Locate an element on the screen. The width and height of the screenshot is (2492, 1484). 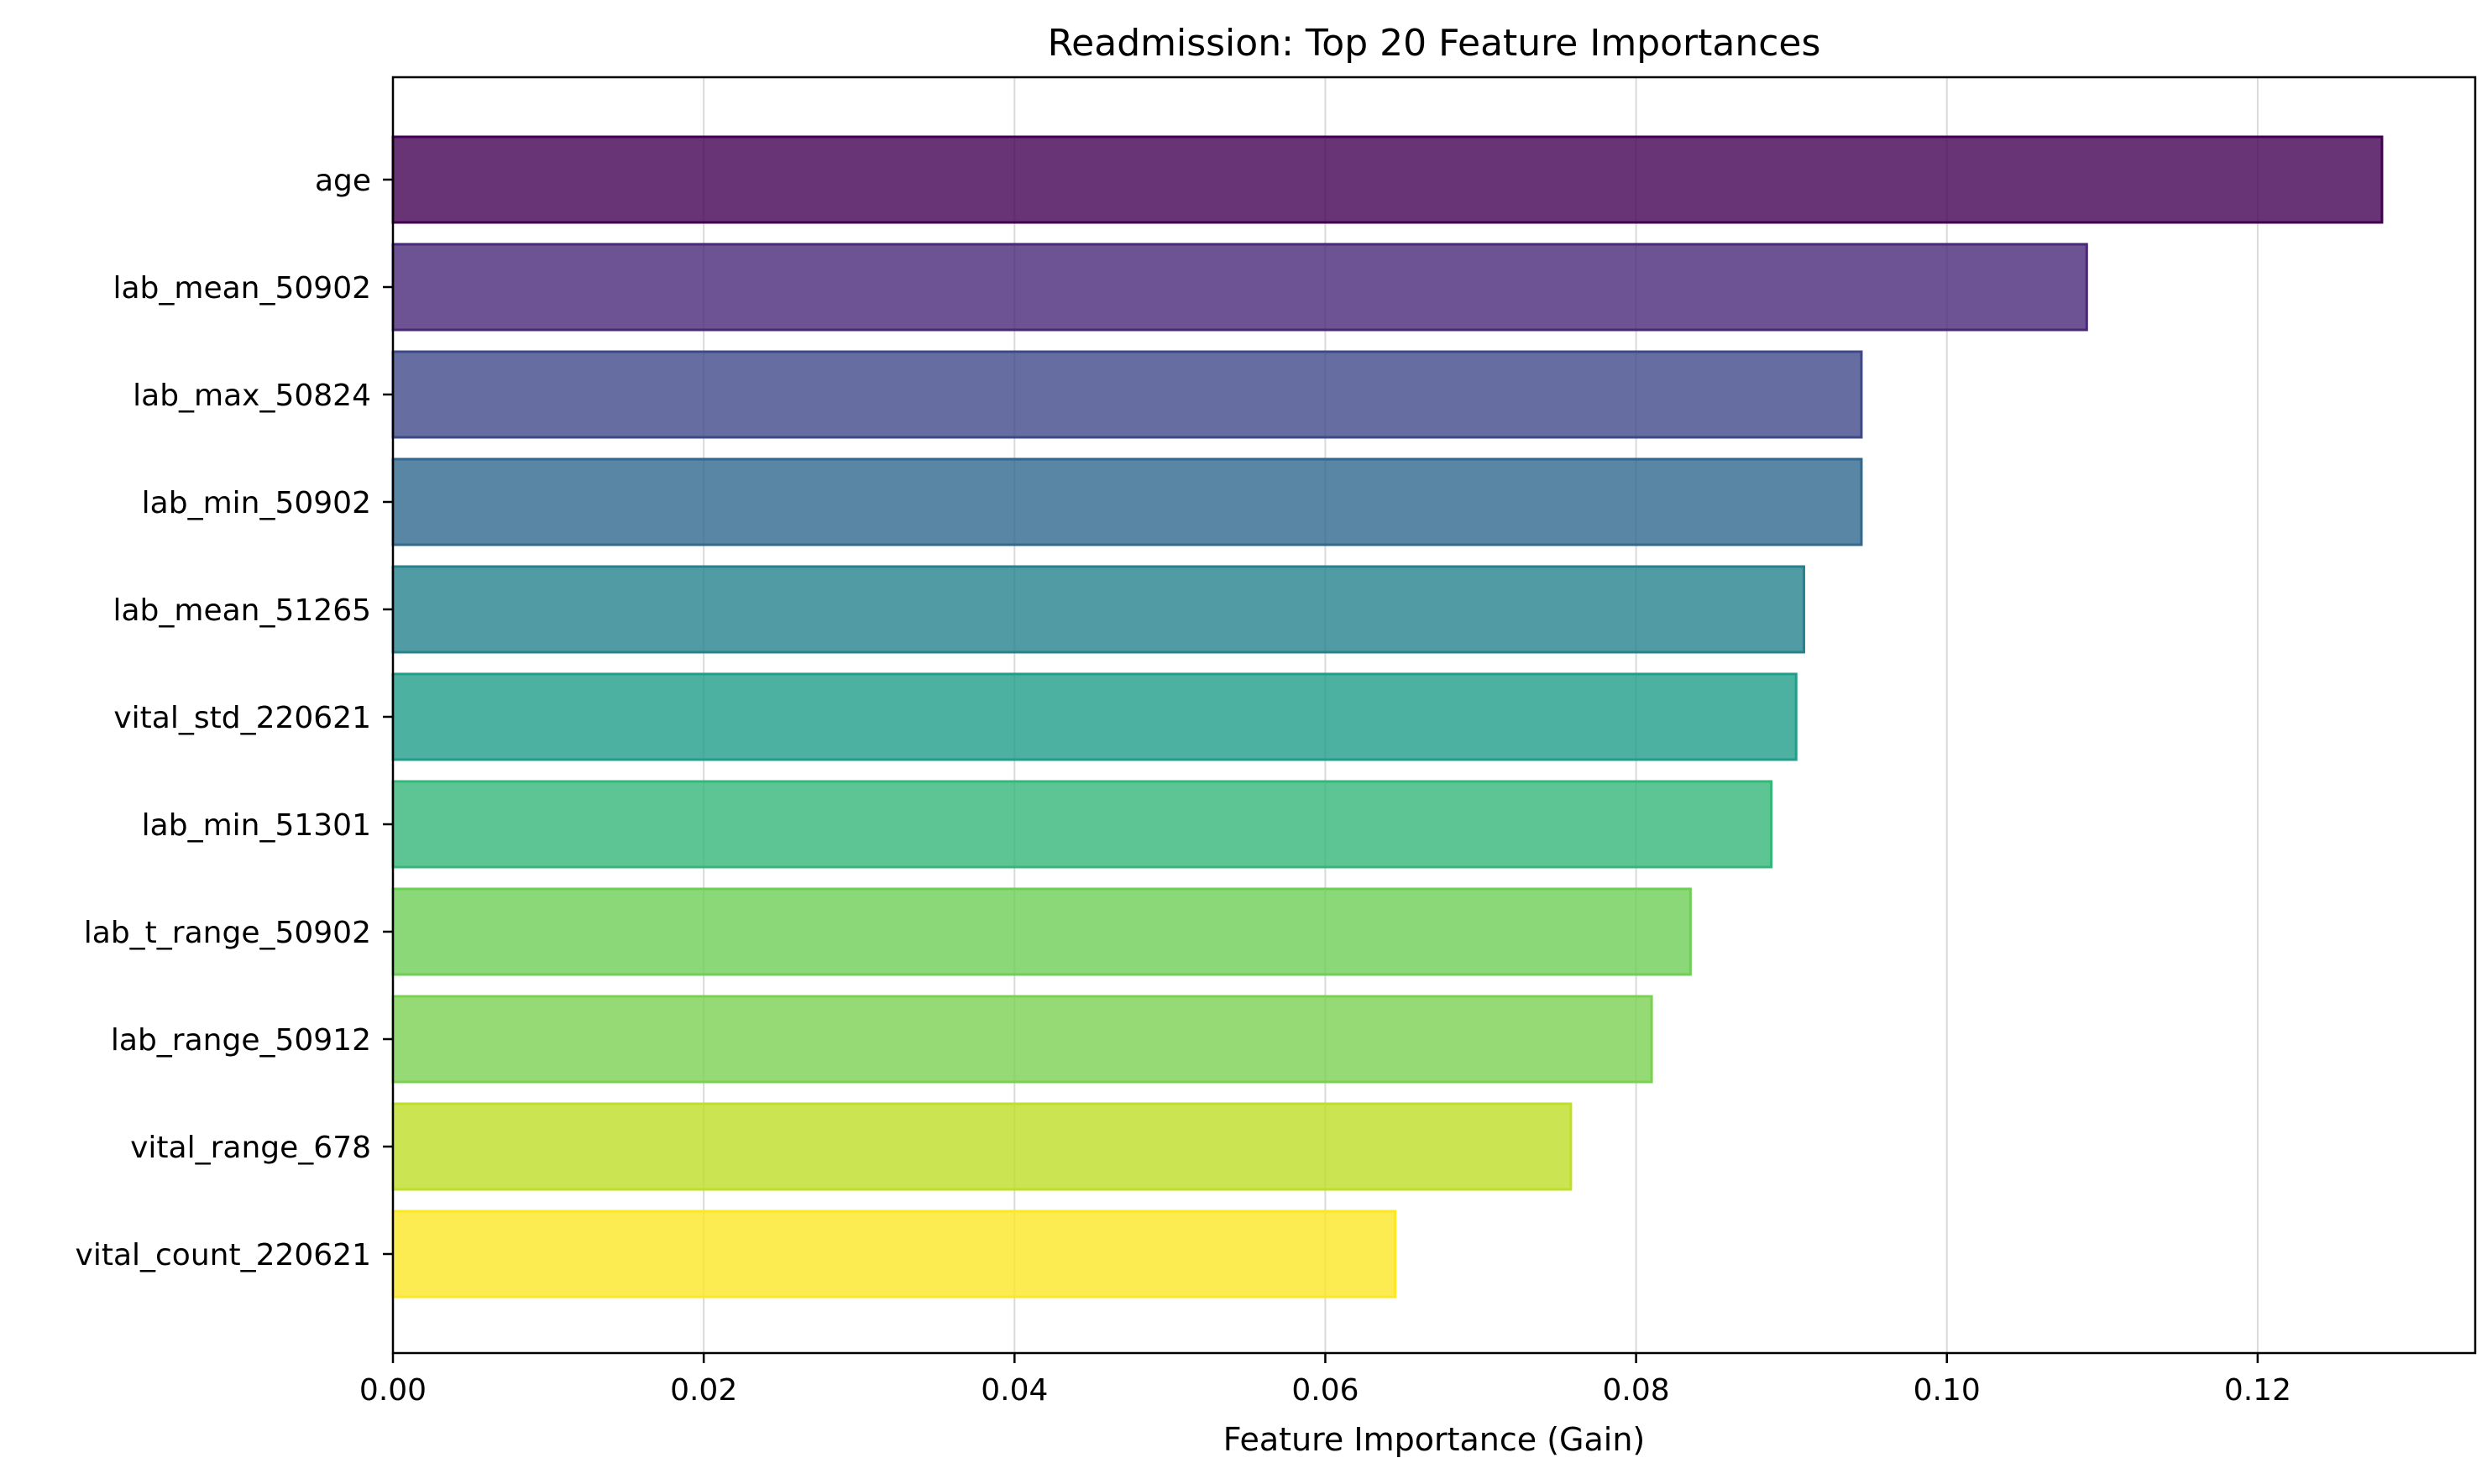
y-tick-label: lab_mean_50902 is located at coordinates (242, 288).